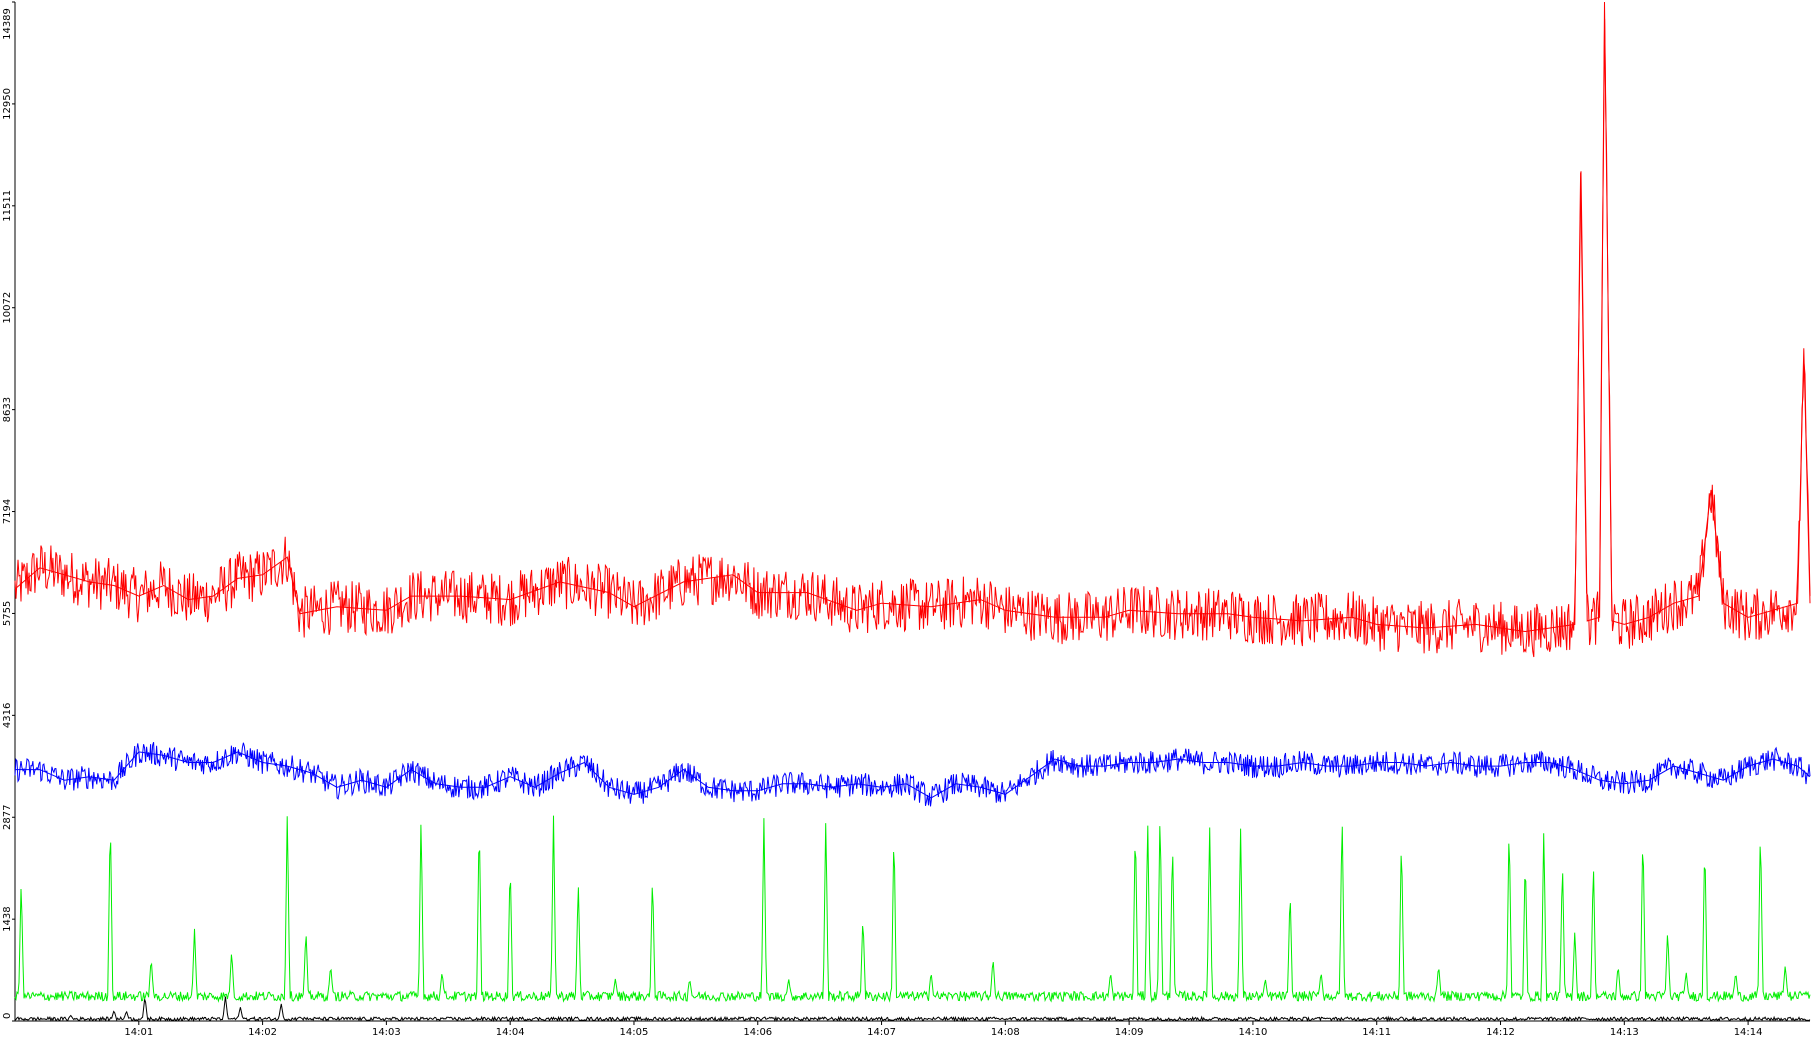  What do you see at coordinates (510, 1032) in the screenshot?
I see `x-tick-label: 14:04` at bounding box center [510, 1032].